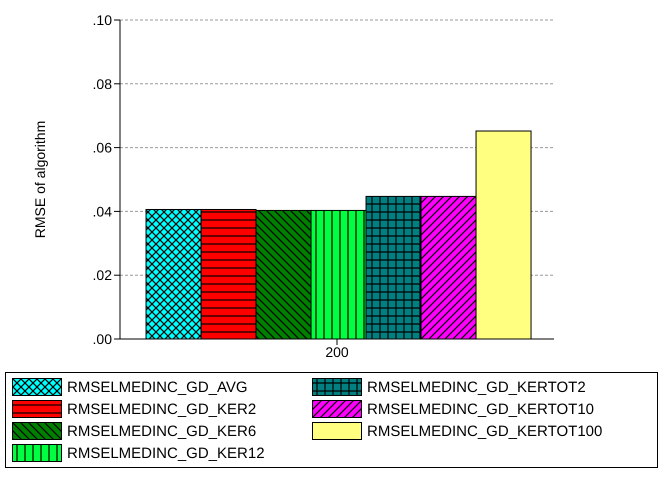 The width and height of the screenshot is (664, 481). What do you see at coordinates (161, 431) in the screenshot?
I see `legend-label: RMSELMEDINC_GD_KER6` at bounding box center [161, 431].